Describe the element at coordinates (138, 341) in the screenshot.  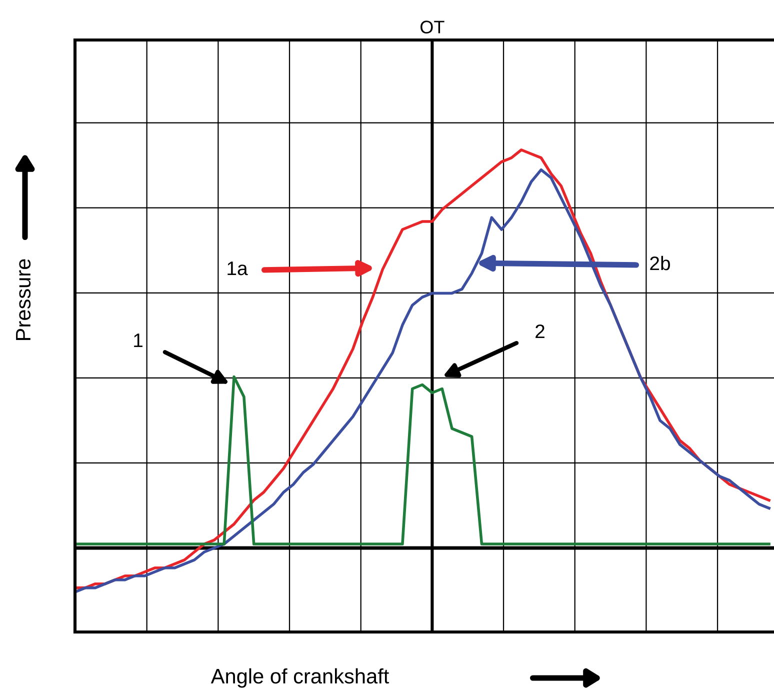
I see `annotation: 1` at that location.